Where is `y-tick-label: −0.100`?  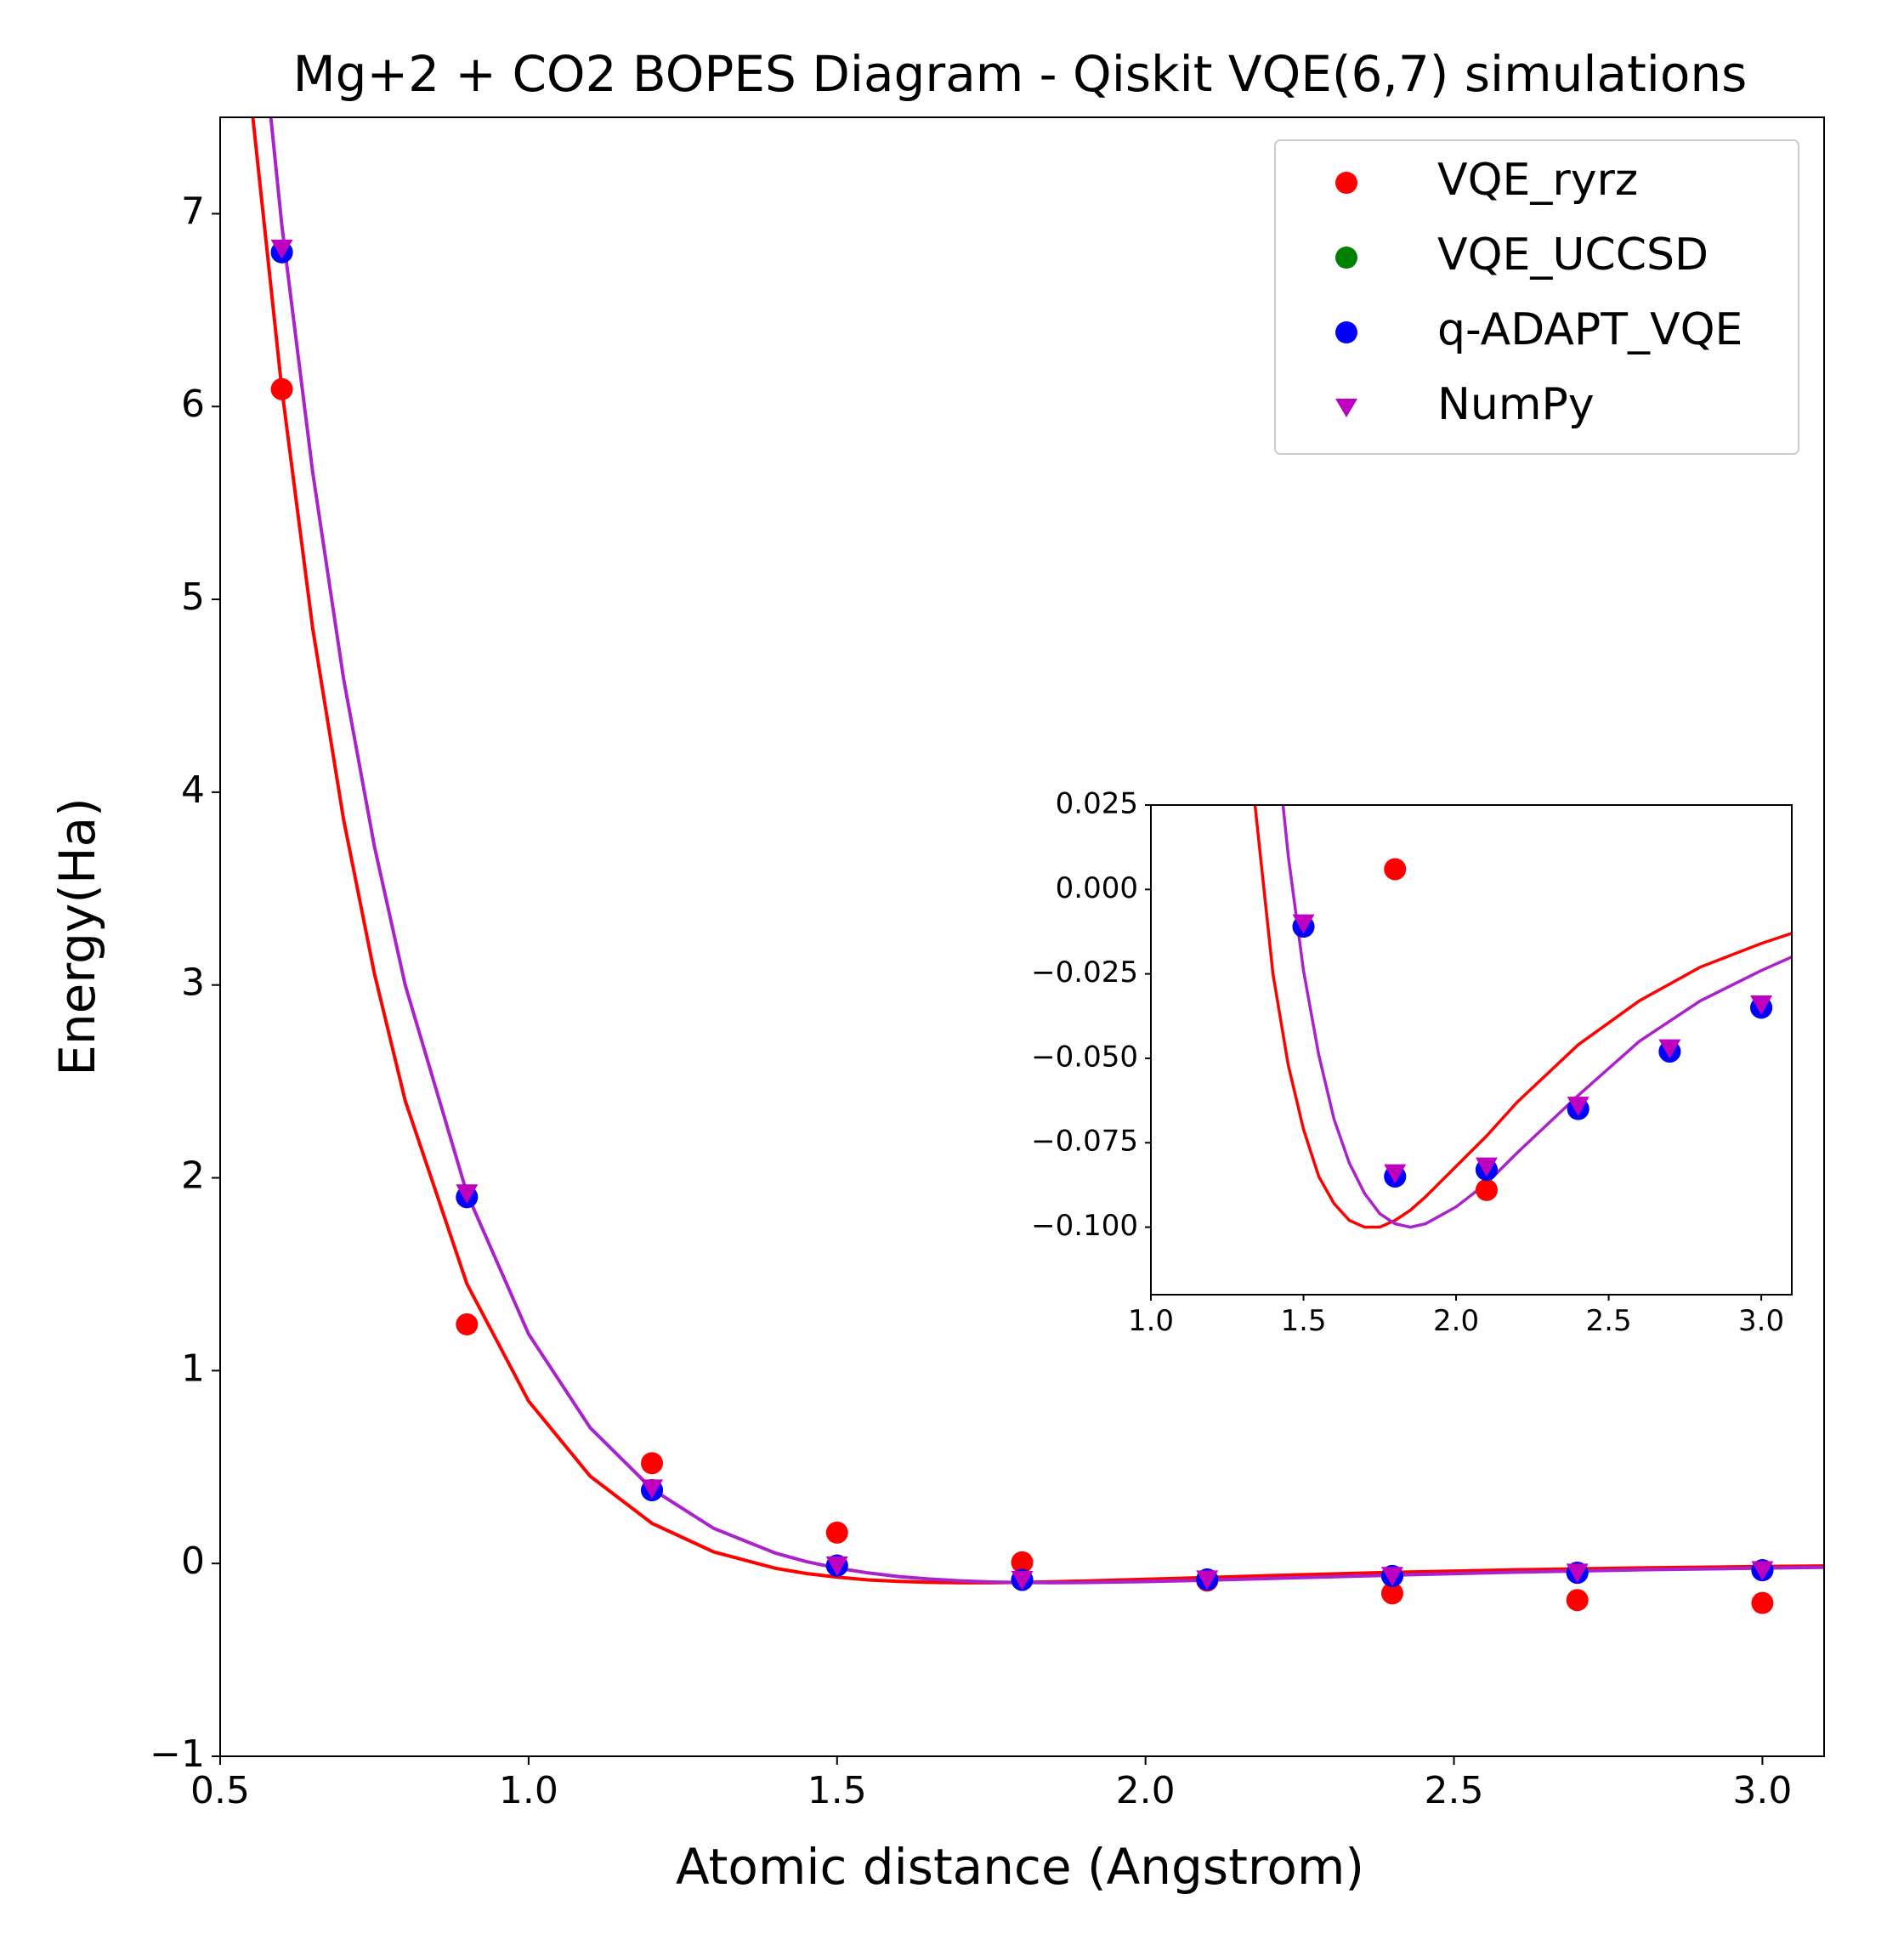
y-tick-label: −0.100 is located at coordinates (1084, 1226).